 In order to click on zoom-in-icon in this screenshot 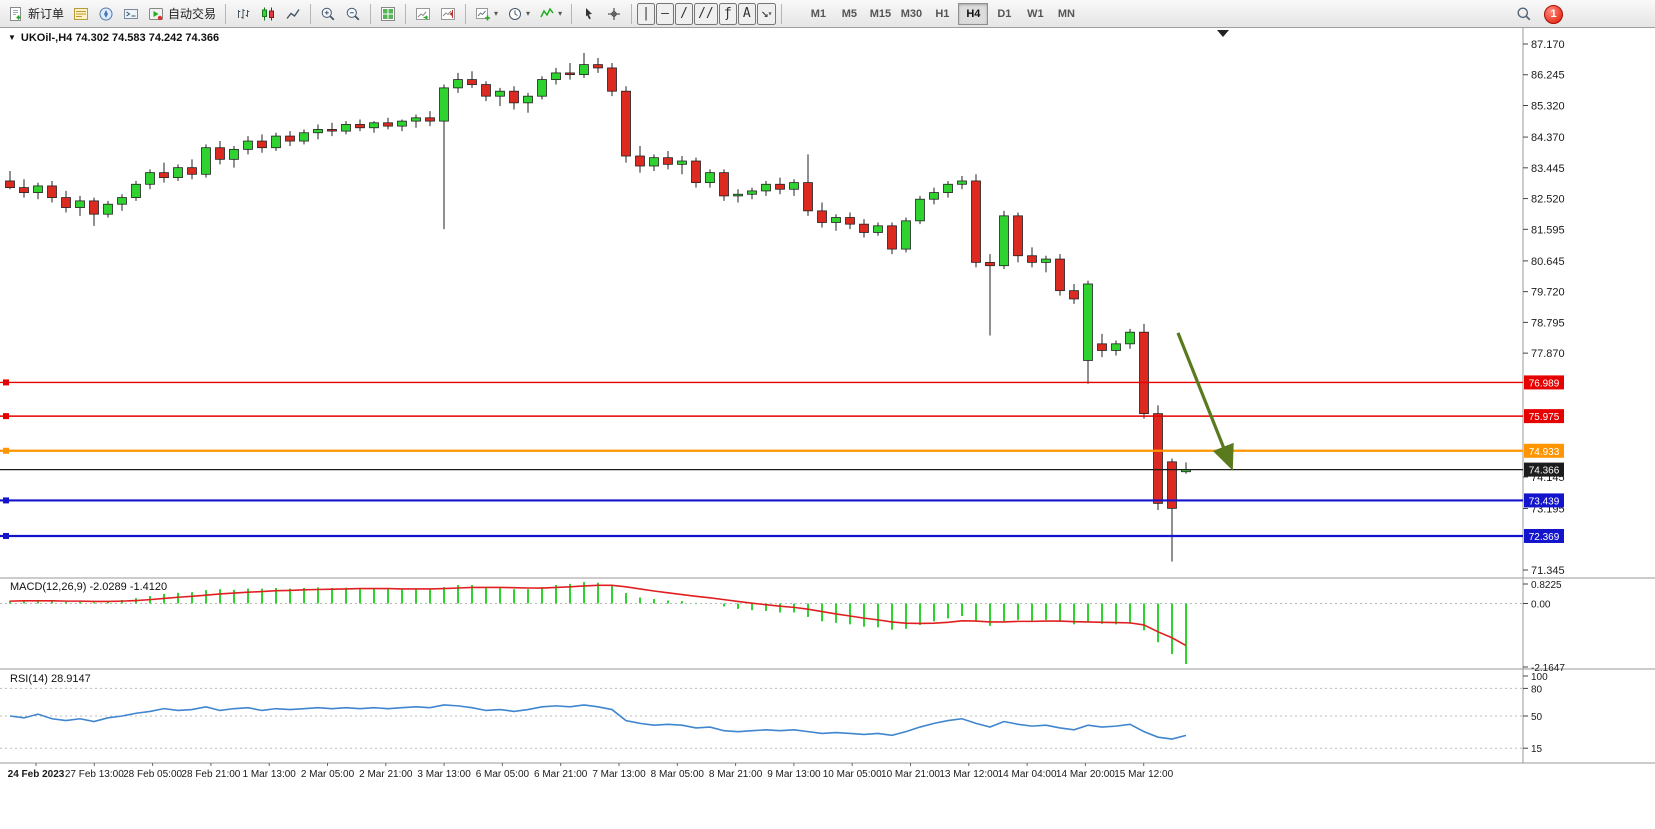, I will do `click(328, 13)`.